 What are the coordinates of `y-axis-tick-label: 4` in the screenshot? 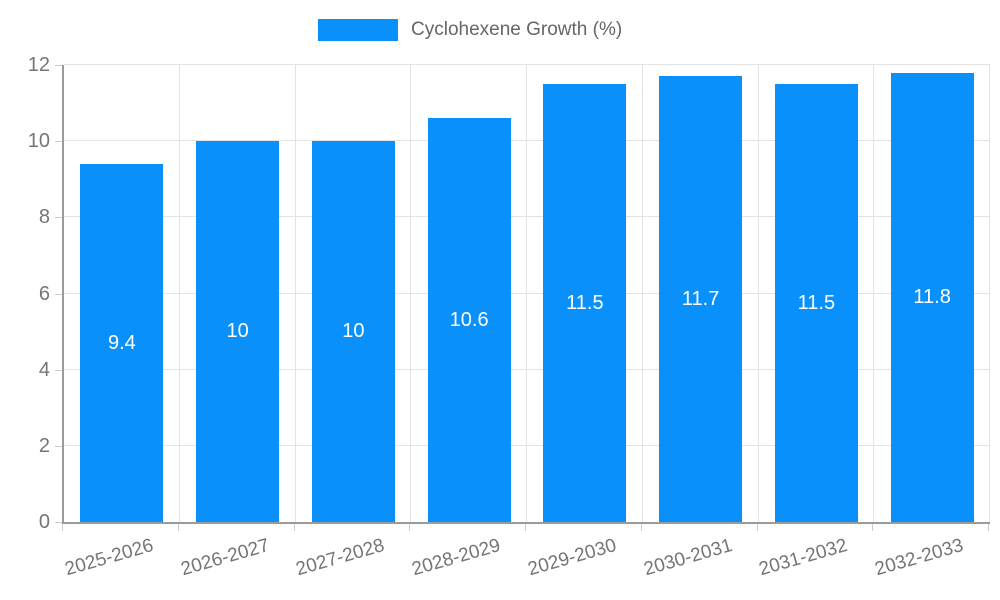 It's located at (44, 369).